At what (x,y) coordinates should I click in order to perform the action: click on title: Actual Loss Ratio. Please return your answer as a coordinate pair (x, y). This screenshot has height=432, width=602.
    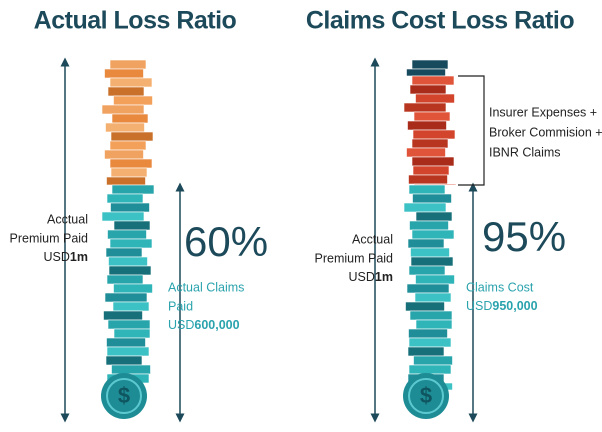
    Looking at the image, I should click on (135, 21).